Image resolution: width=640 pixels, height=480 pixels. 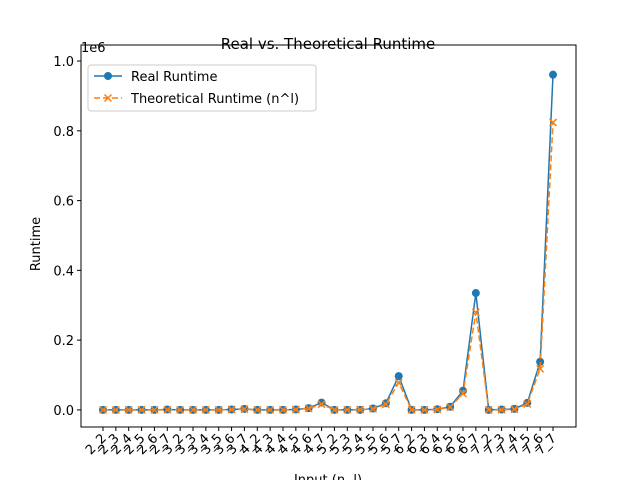 What do you see at coordinates (63, 411) in the screenshot?
I see `y-tick-label: 0.0` at bounding box center [63, 411].